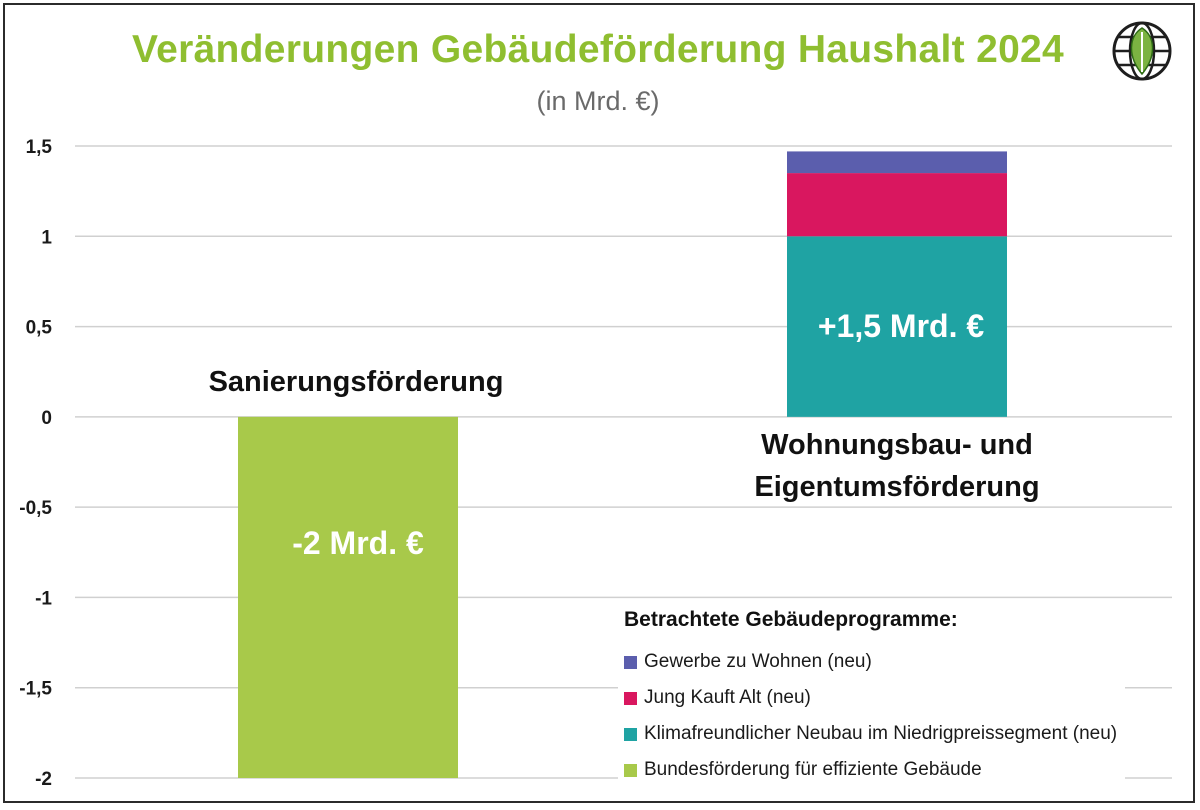 This screenshot has height=810, width=1200. What do you see at coordinates (35, 508) in the screenshot?
I see `y-tick-label: -0,5` at bounding box center [35, 508].